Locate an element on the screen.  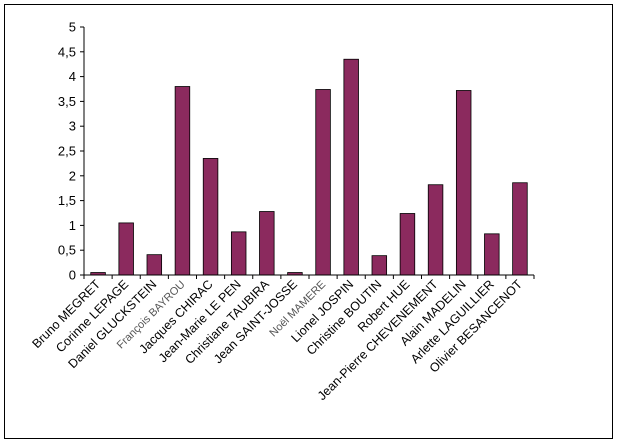
y-tick-label: 4 is located at coordinates (72, 76).